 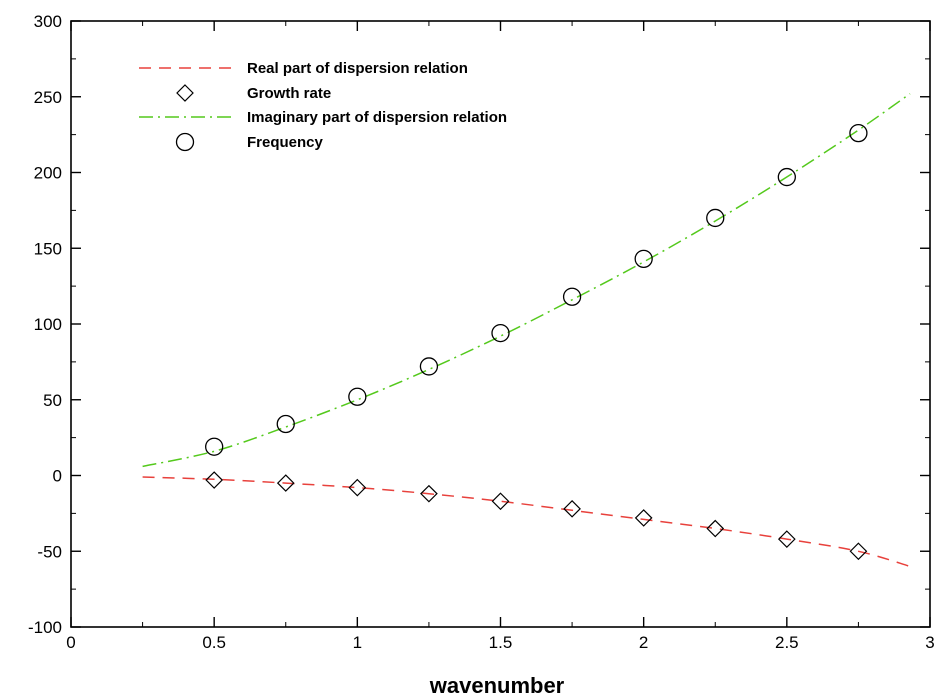 What do you see at coordinates (48, 248) in the screenshot?
I see `y-tick-label: 150` at bounding box center [48, 248].